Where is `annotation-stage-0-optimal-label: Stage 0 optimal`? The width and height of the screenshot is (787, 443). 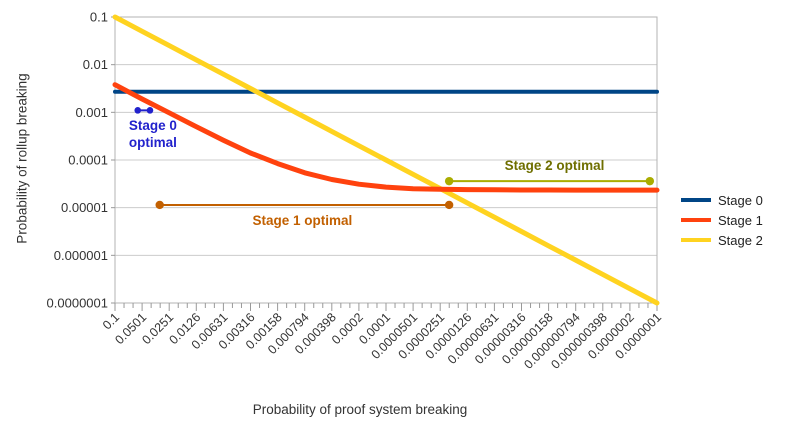
annotation-stage-0-optimal-label: Stage 0 optimal is located at coordinates (152, 134).